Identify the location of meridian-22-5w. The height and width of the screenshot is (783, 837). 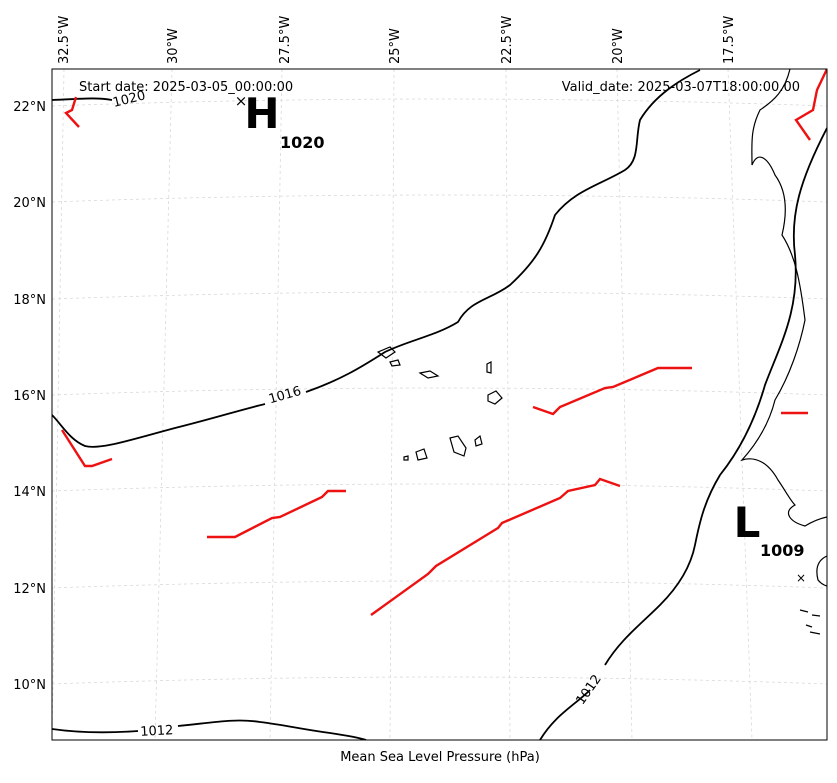
(508, 404).